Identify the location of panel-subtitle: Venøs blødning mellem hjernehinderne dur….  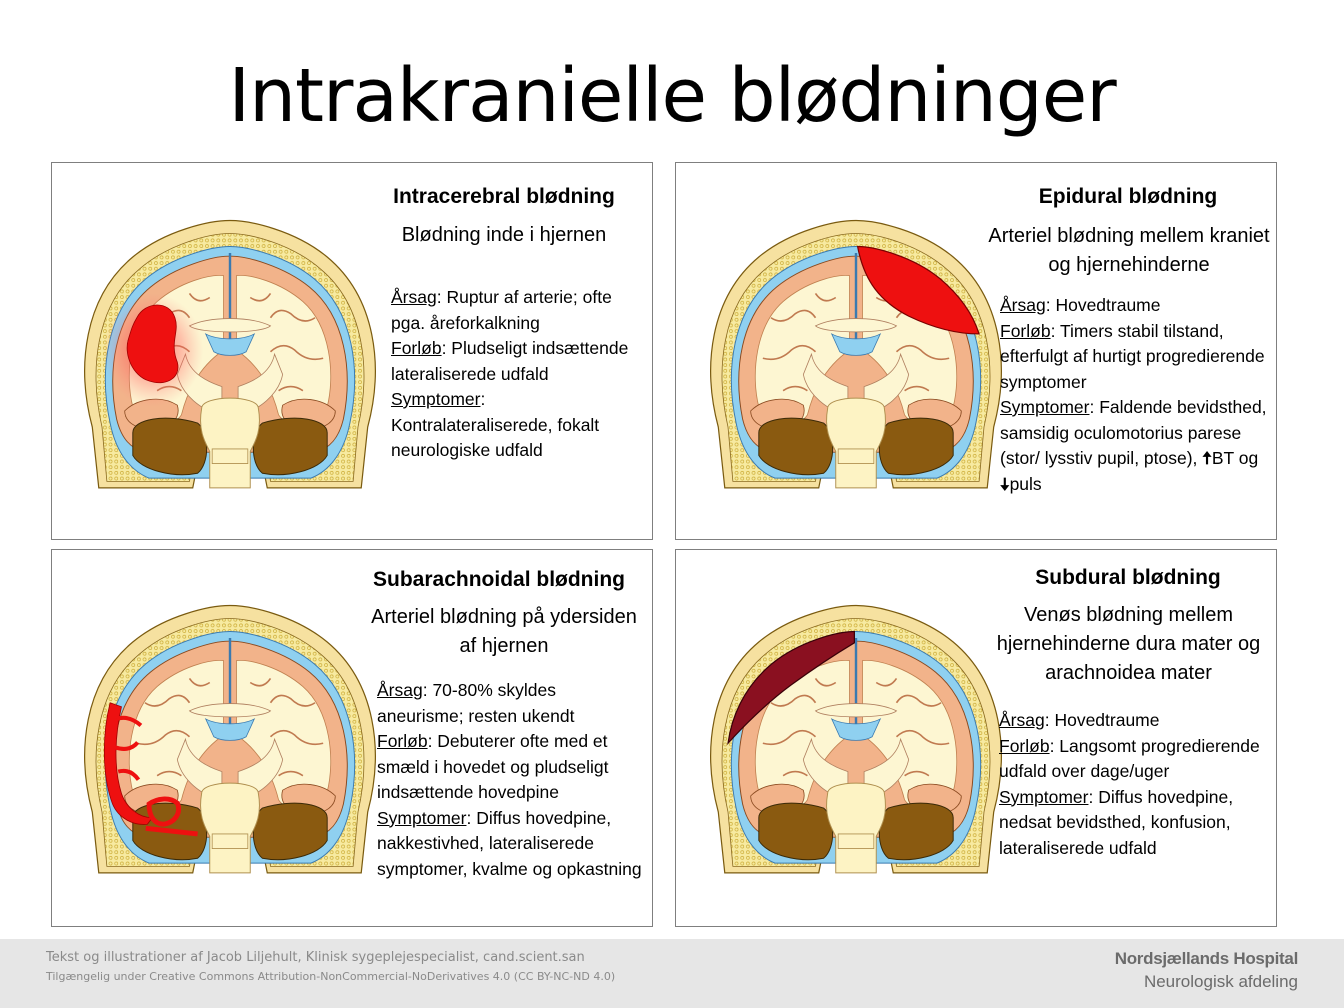
(1128, 644).